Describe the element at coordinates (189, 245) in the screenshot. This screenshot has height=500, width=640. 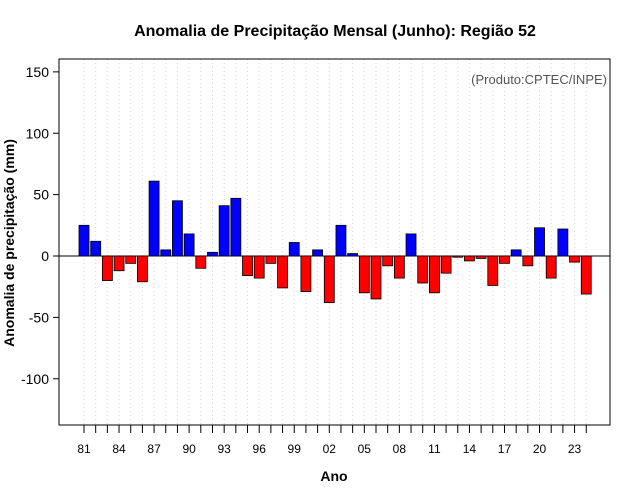
I see `bar-1990` at that location.